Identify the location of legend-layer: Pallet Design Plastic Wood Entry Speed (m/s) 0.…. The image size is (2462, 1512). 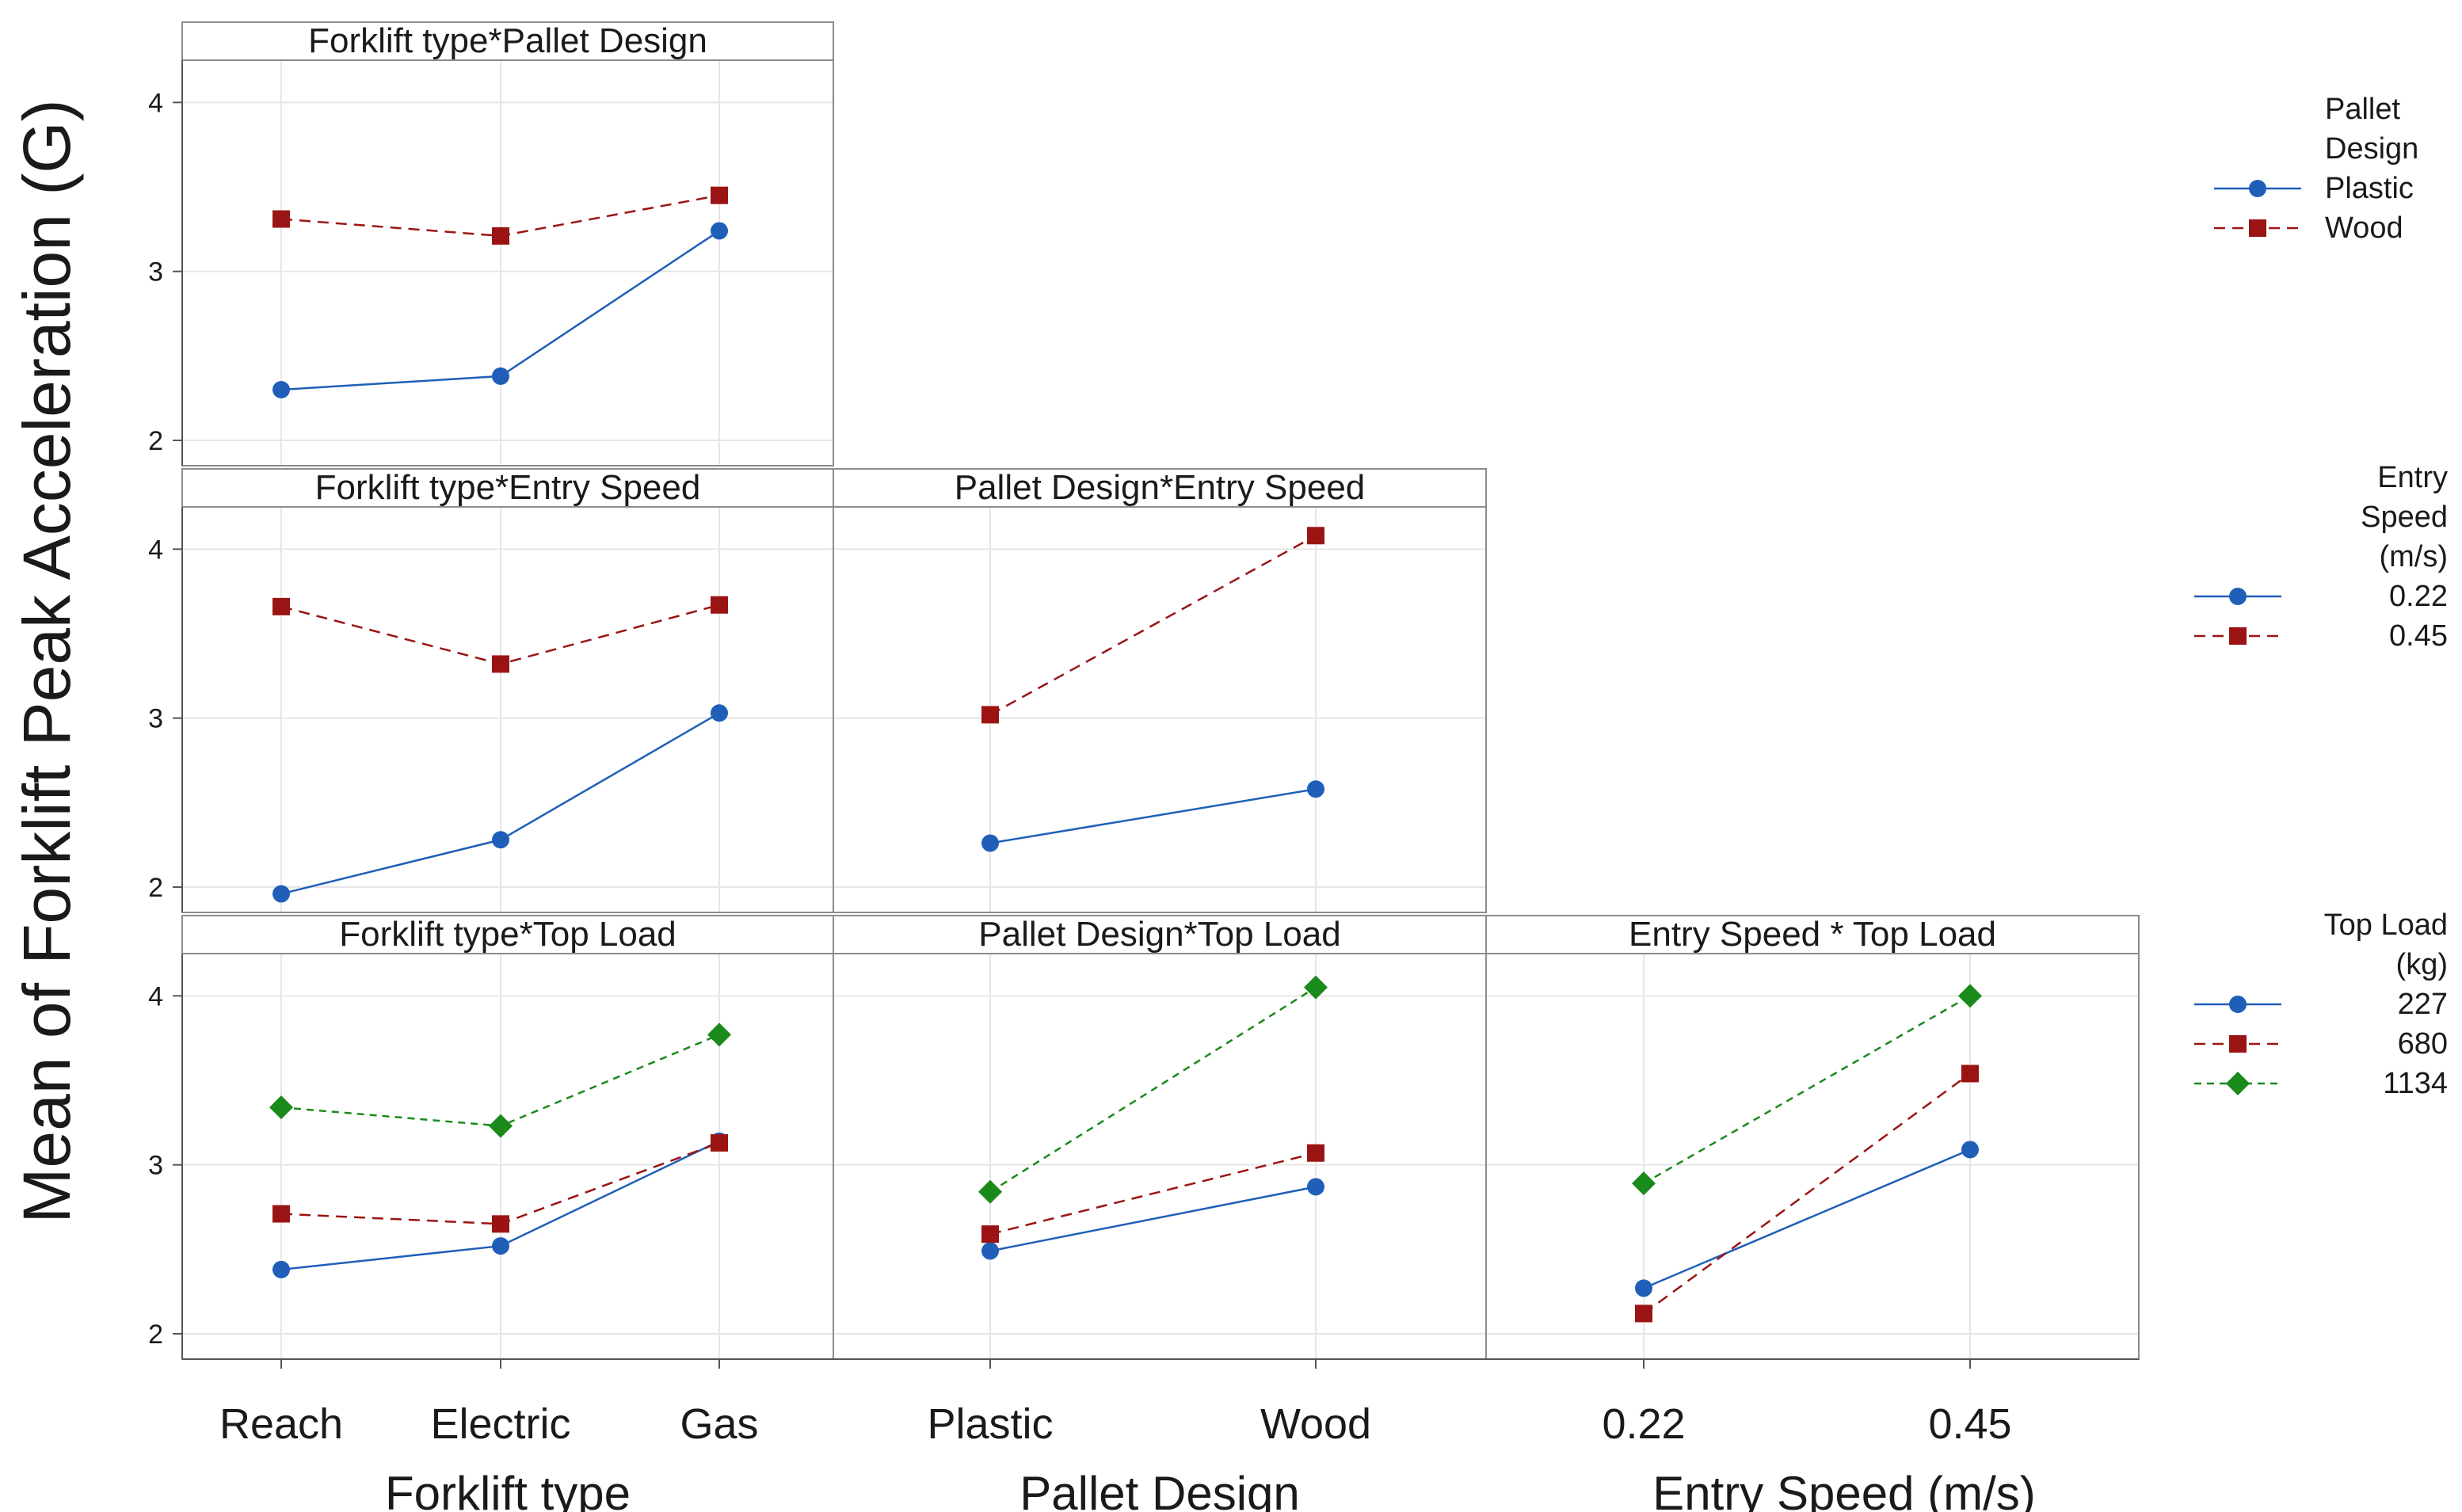
(2321, 596).